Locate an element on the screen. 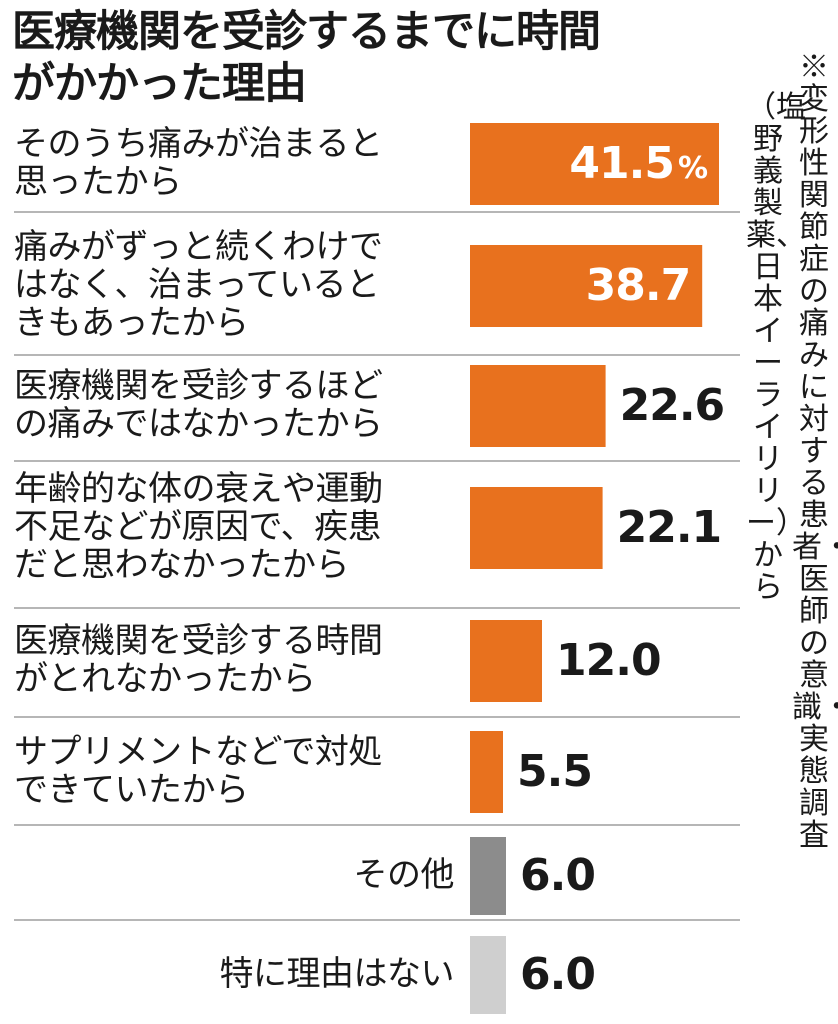 This screenshot has height=1024, width=838. source-note-text-1: ※変形性関節症の痛みに対する患者・医師の意識・実態調査 is located at coordinates (815, 451).